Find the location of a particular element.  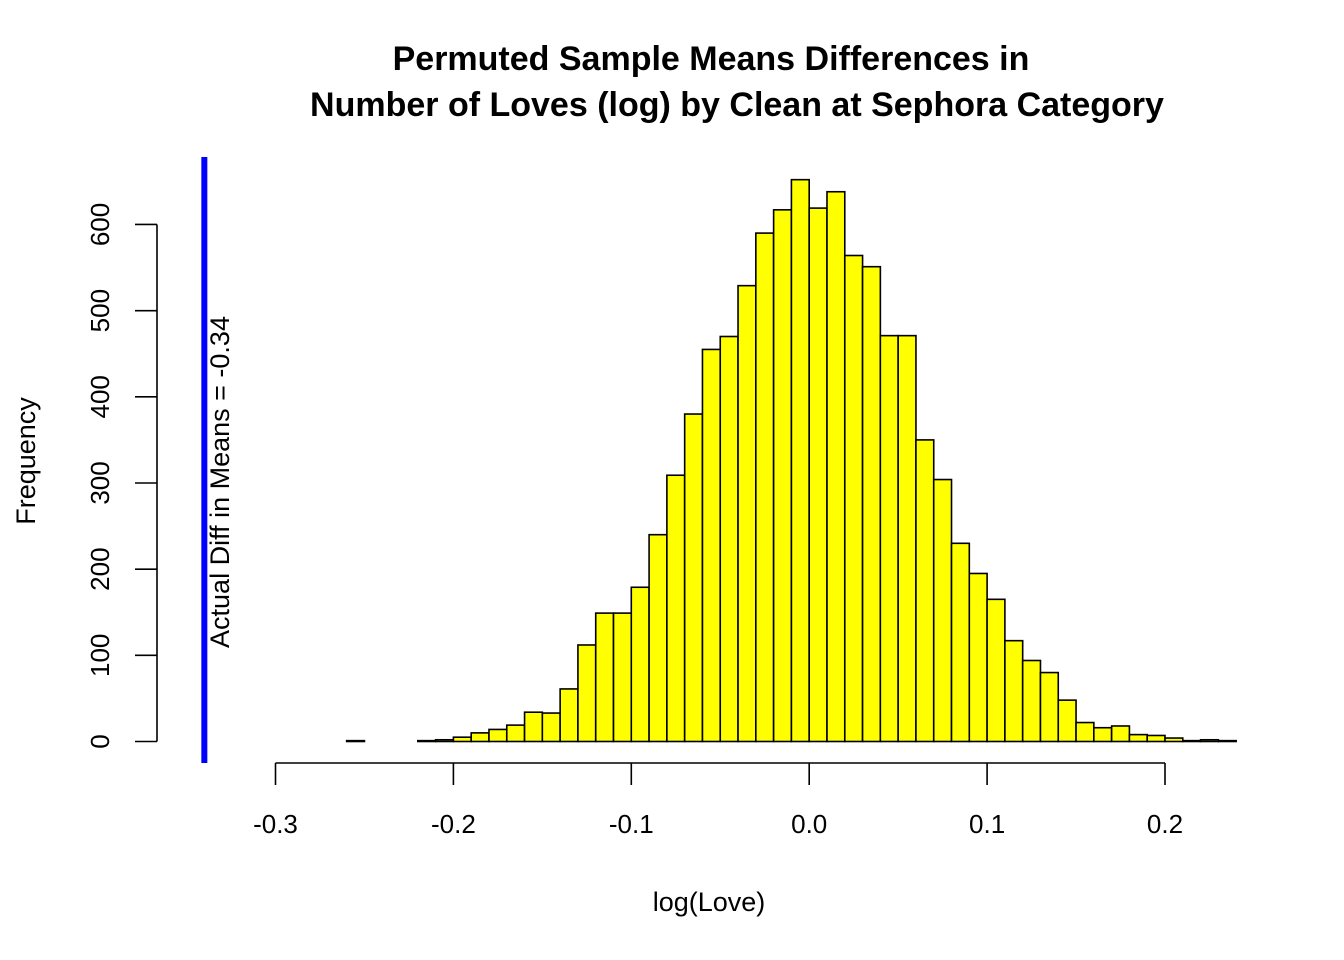

reference-line-group: Actual Diff in Means = -0.34 is located at coordinates (218, 460).